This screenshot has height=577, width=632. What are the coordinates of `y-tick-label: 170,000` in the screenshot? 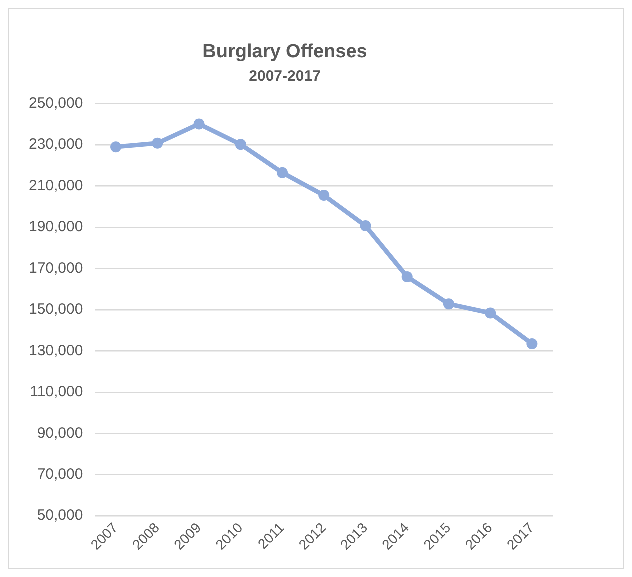 It's located at (56, 268).